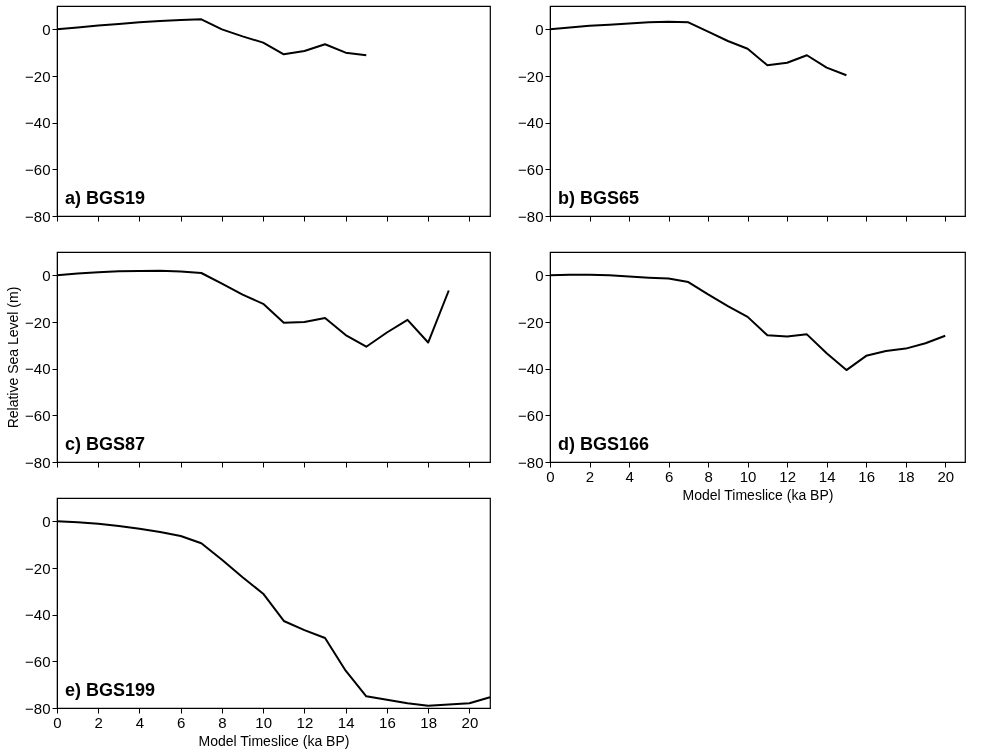 The height and width of the screenshot is (754, 1008). What do you see at coordinates (105, 198) in the screenshot?
I see `text: a) BGS19` at bounding box center [105, 198].